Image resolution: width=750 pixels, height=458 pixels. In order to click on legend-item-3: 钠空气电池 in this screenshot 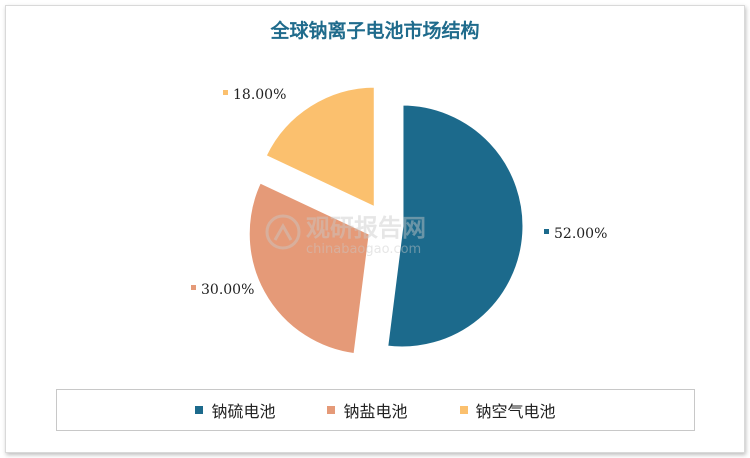, I will do `click(507, 410)`.